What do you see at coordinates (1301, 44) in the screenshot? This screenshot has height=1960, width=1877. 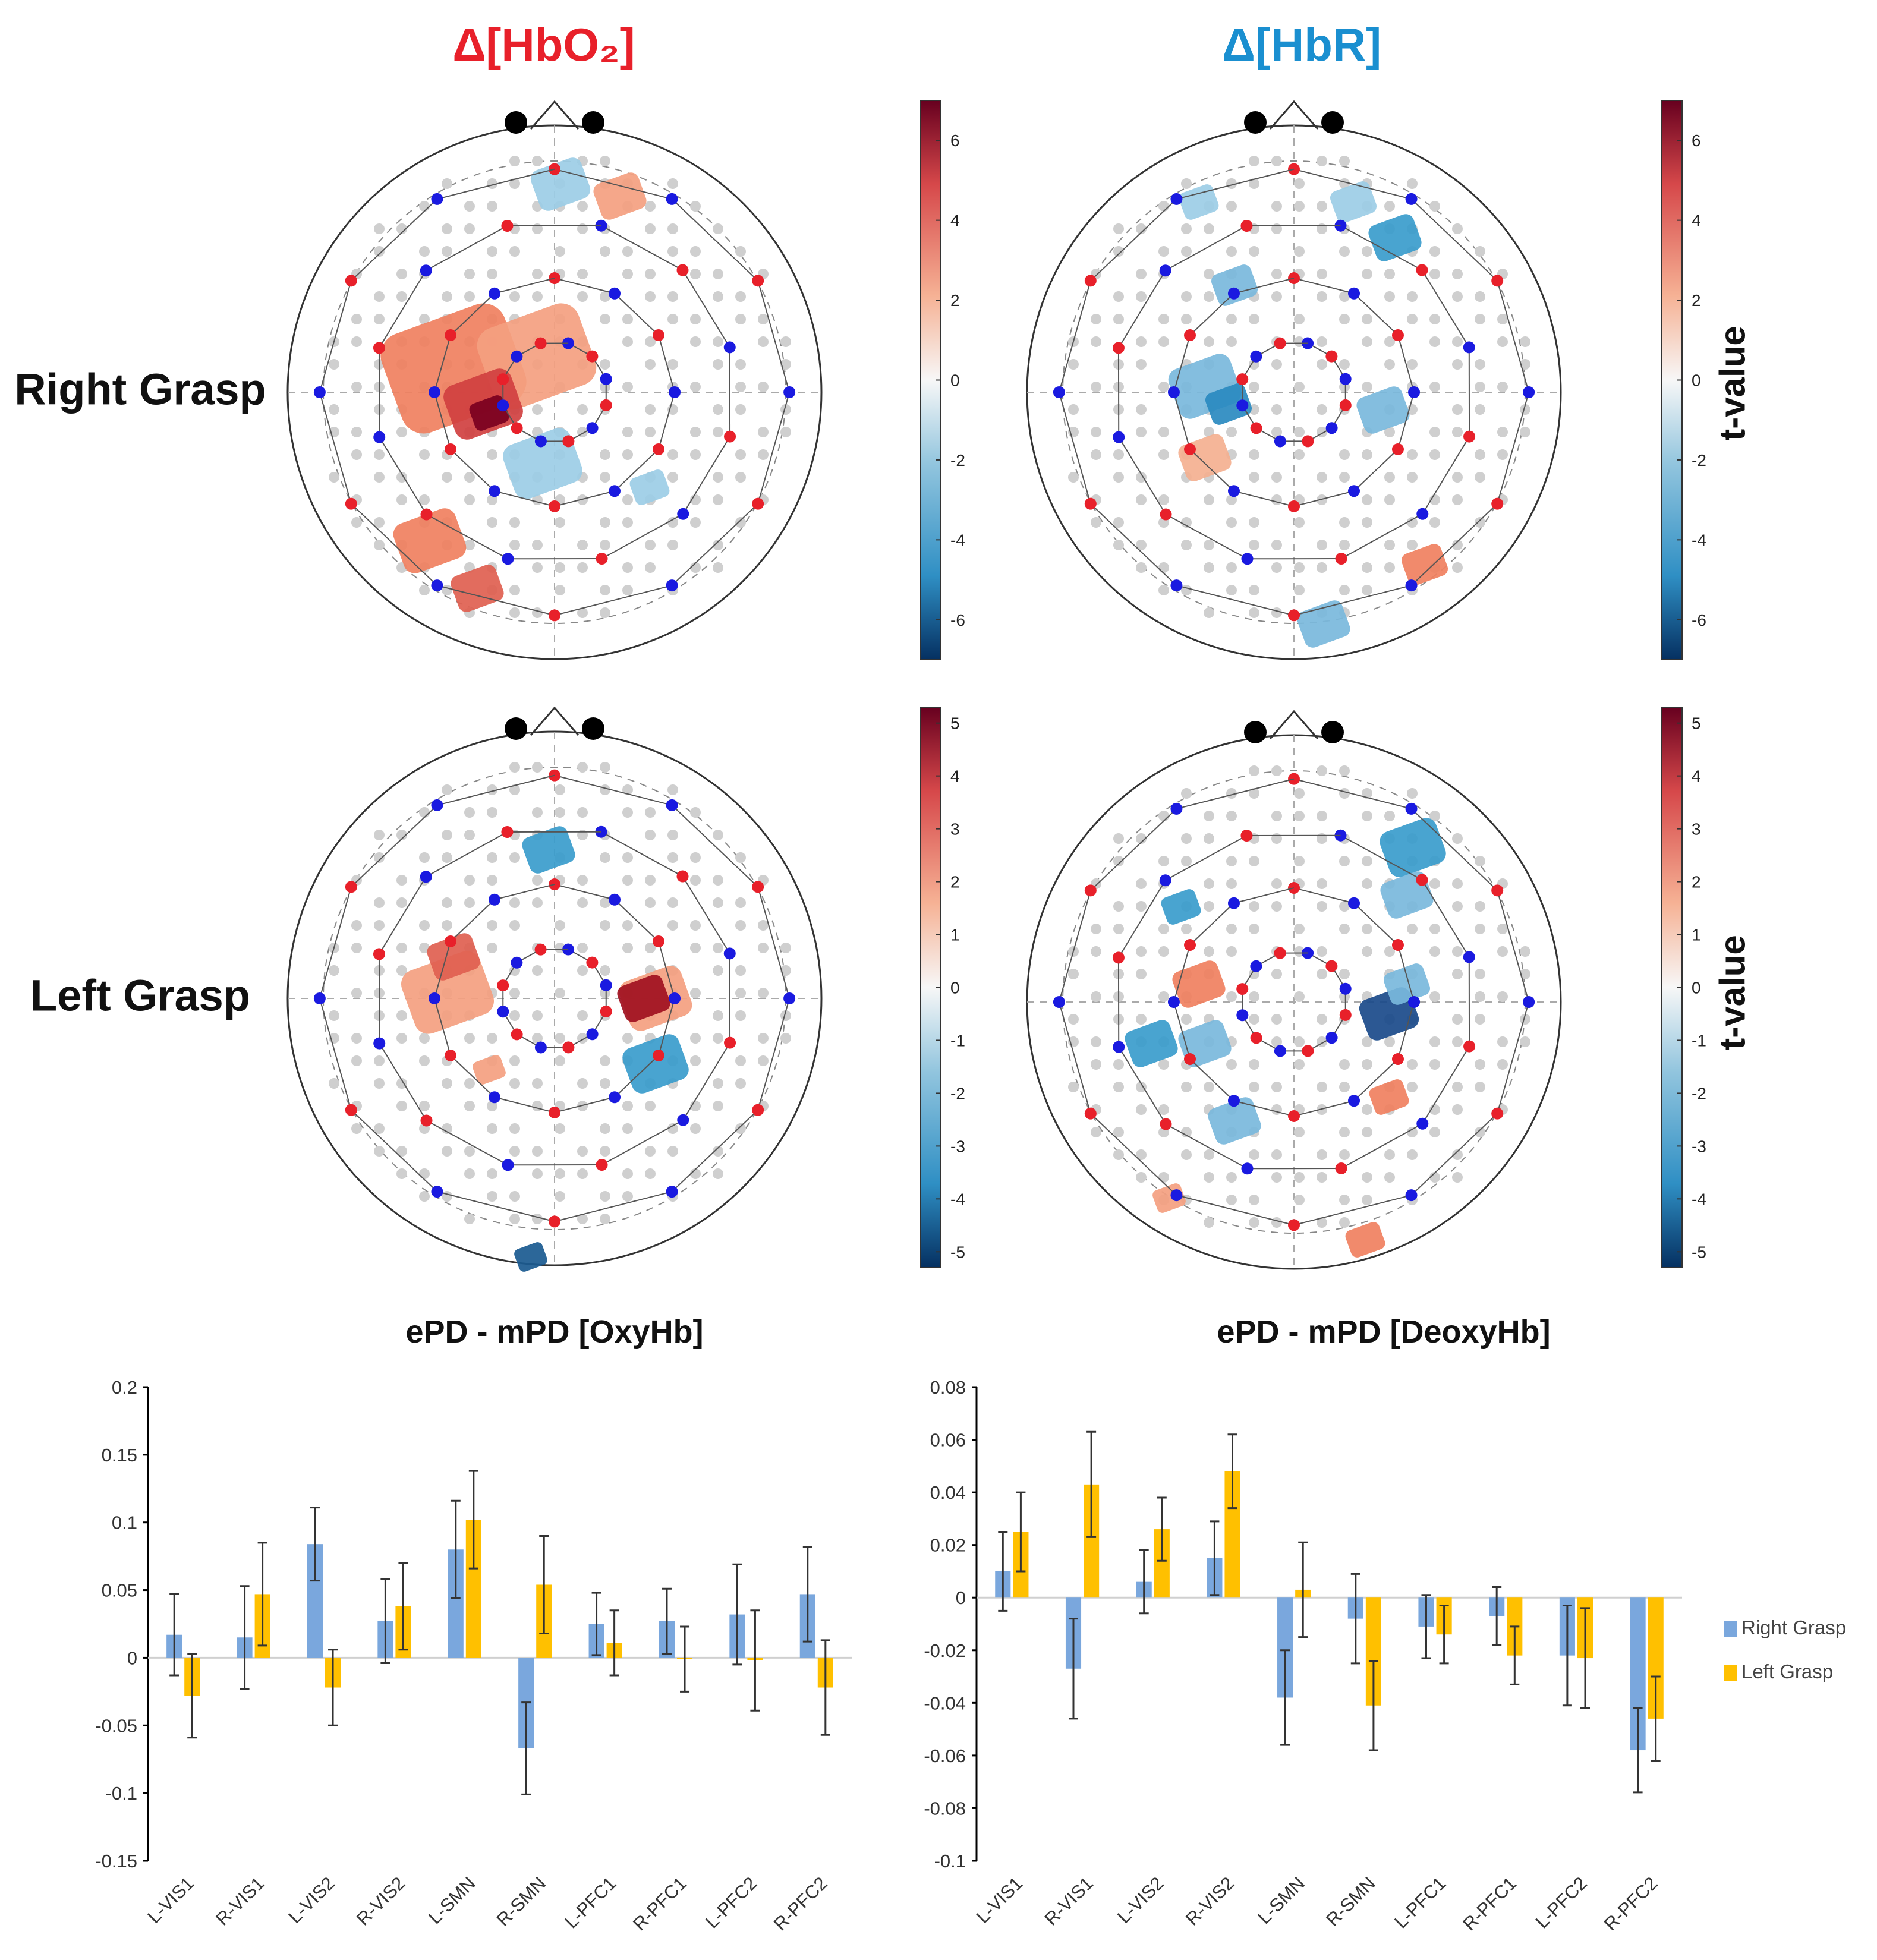 I see `hbr-column-title: Δ[HbR]` at bounding box center [1301, 44].